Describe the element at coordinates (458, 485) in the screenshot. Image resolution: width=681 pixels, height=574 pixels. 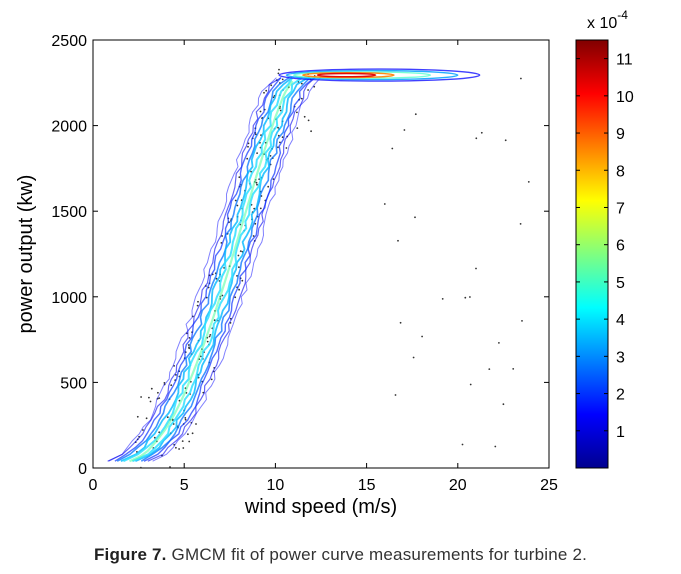
I see `x-tick-label: 20` at that location.